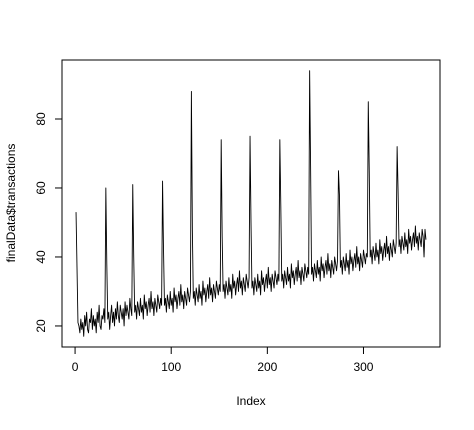 Image resolution: width=474 pixels, height=430 pixels. What do you see at coordinates (267, 367) in the screenshot?
I see `x-tick-label: 200` at bounding box center [267, 367].